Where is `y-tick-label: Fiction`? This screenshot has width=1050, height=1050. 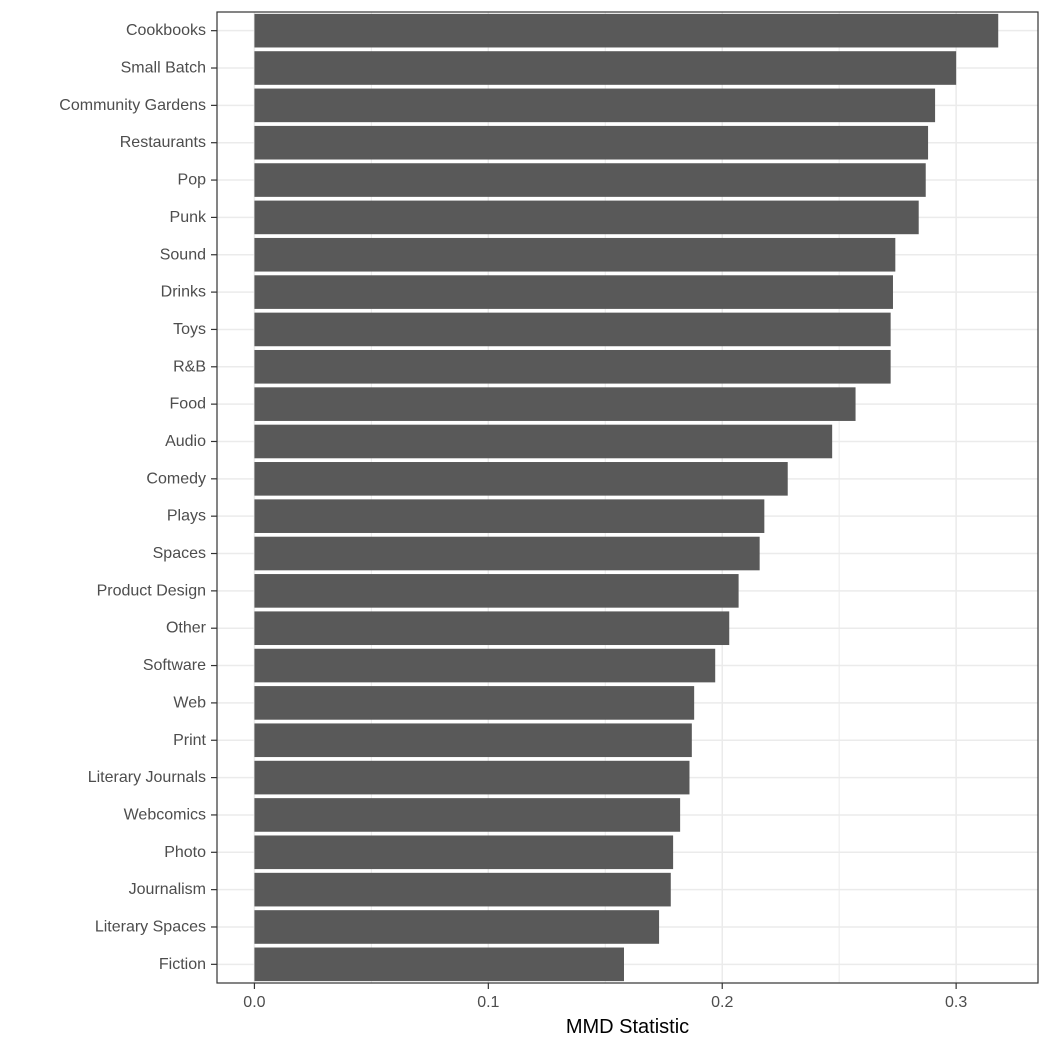 y-tick-label: Fiction is located at coordinates (182, 964).